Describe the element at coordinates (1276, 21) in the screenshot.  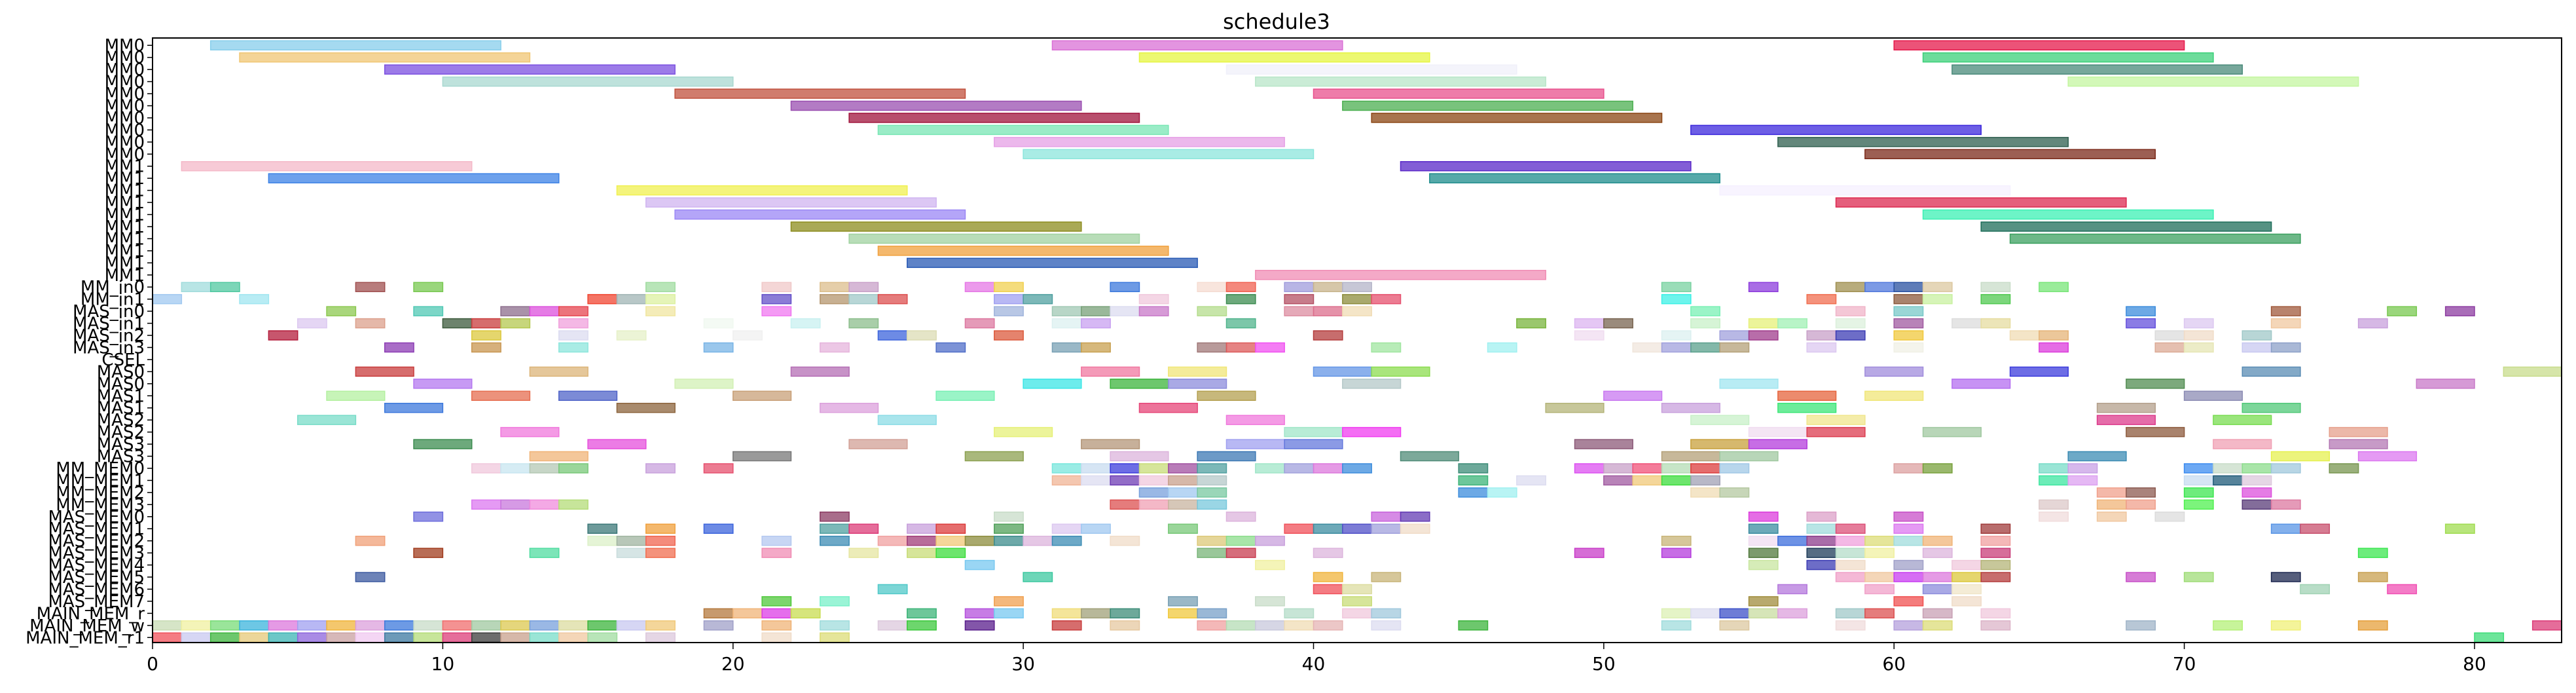
I see `chart-title: schedule3` at that location.